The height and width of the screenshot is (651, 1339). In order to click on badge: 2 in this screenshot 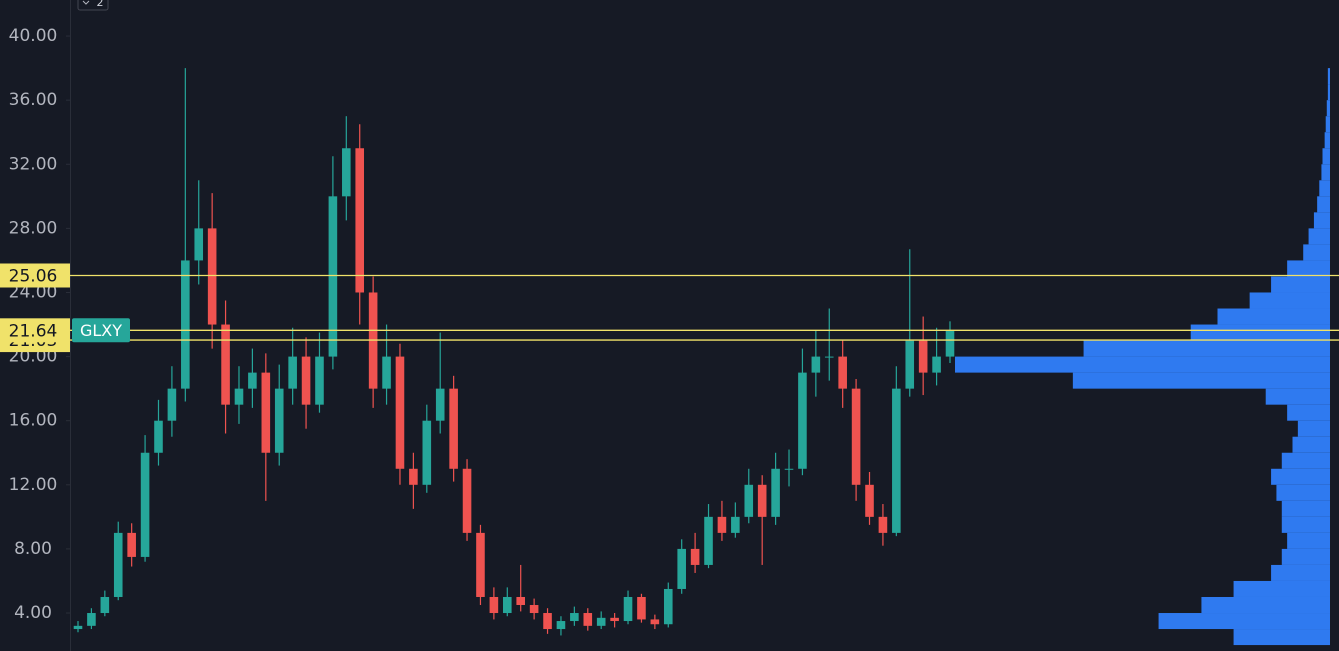, I will do `click(100, 4)`.